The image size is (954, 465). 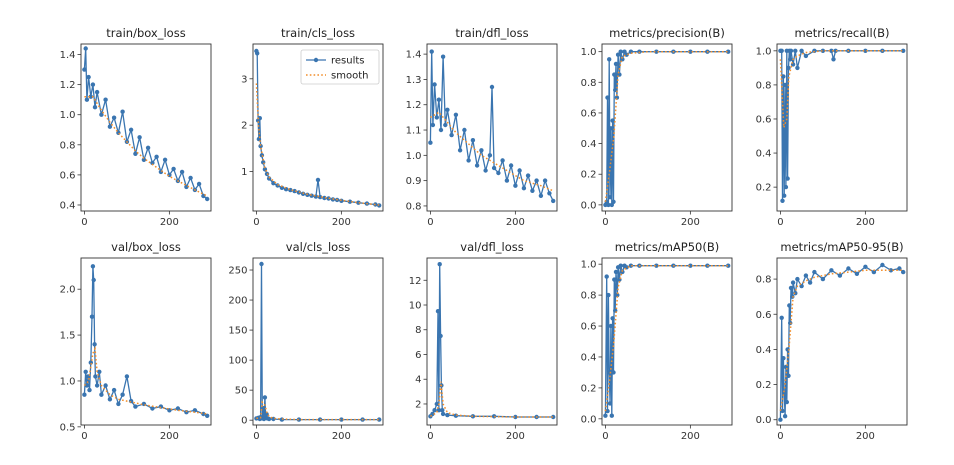 I want to click on subplot-7: val/dfl_loss 0 200 2 4 6 8 10 12, so click(x=483, y=341).